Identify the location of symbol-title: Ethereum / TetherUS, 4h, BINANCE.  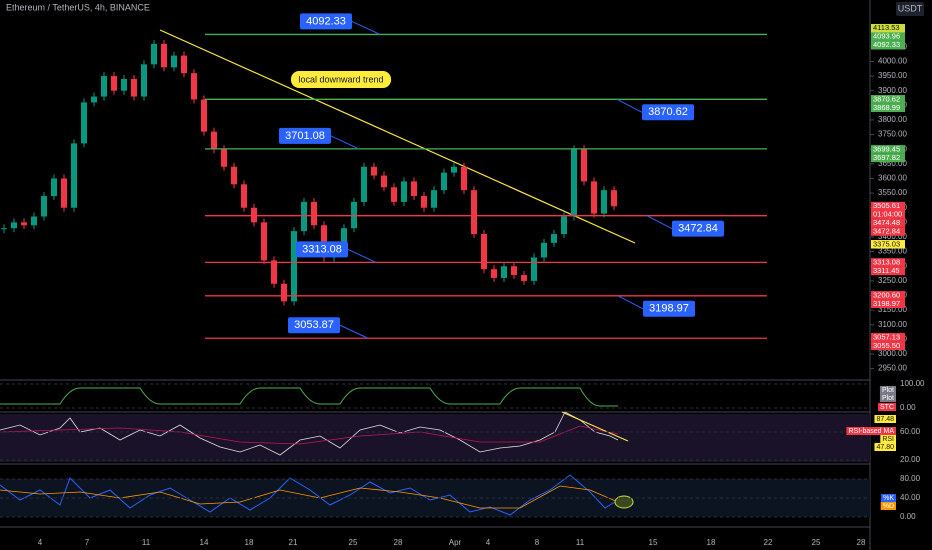
(78, 7).